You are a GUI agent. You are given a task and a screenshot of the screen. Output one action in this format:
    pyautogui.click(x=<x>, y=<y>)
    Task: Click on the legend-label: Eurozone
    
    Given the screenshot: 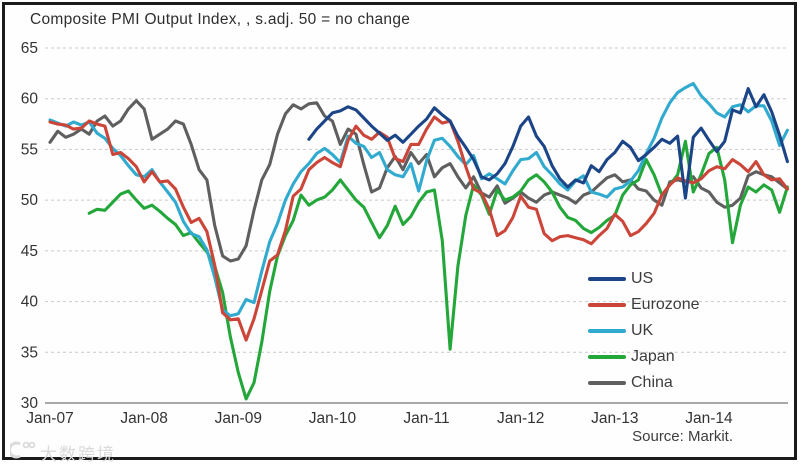 What is the action you would take?
    pyautogui.click(x=665, y=304)
    